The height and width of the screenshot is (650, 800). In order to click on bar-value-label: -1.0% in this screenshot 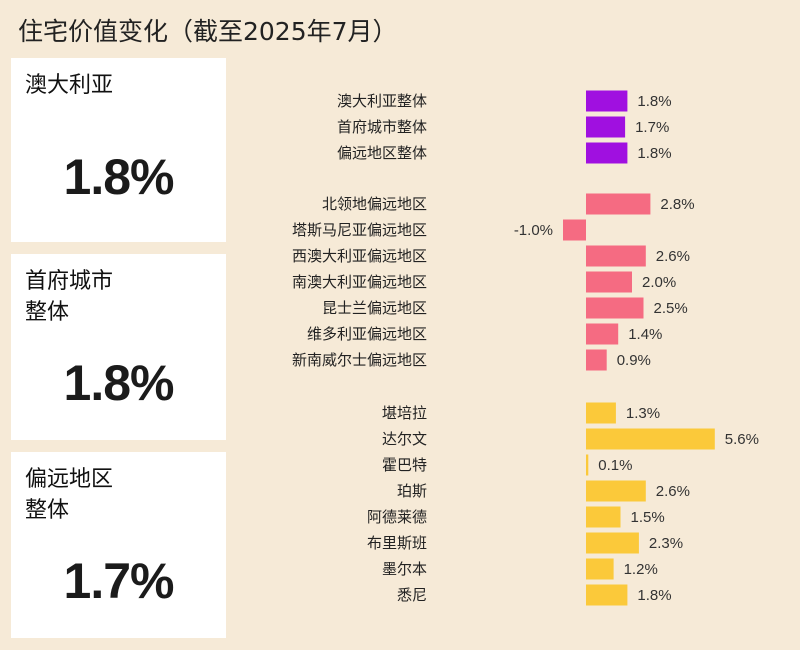, I will do `click(533, 230)`.